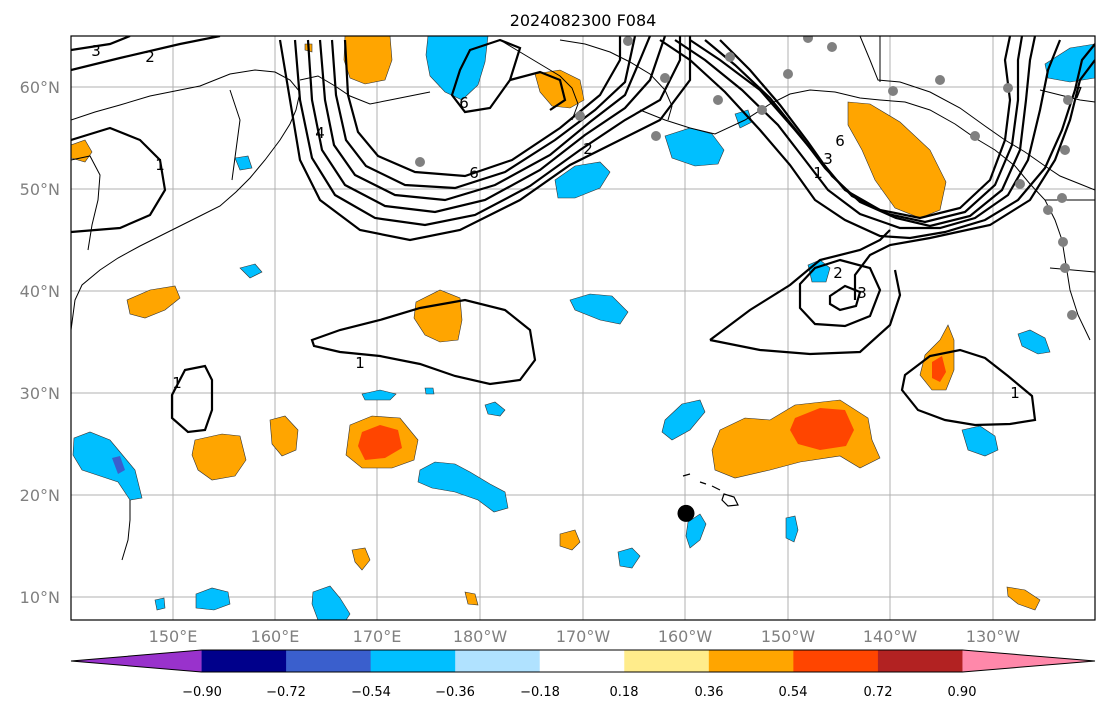  What do you see at coordinates (793, 692) in the screenshot?
I see `colorbar-tick: 0.54` at bounding box center [793, 692].